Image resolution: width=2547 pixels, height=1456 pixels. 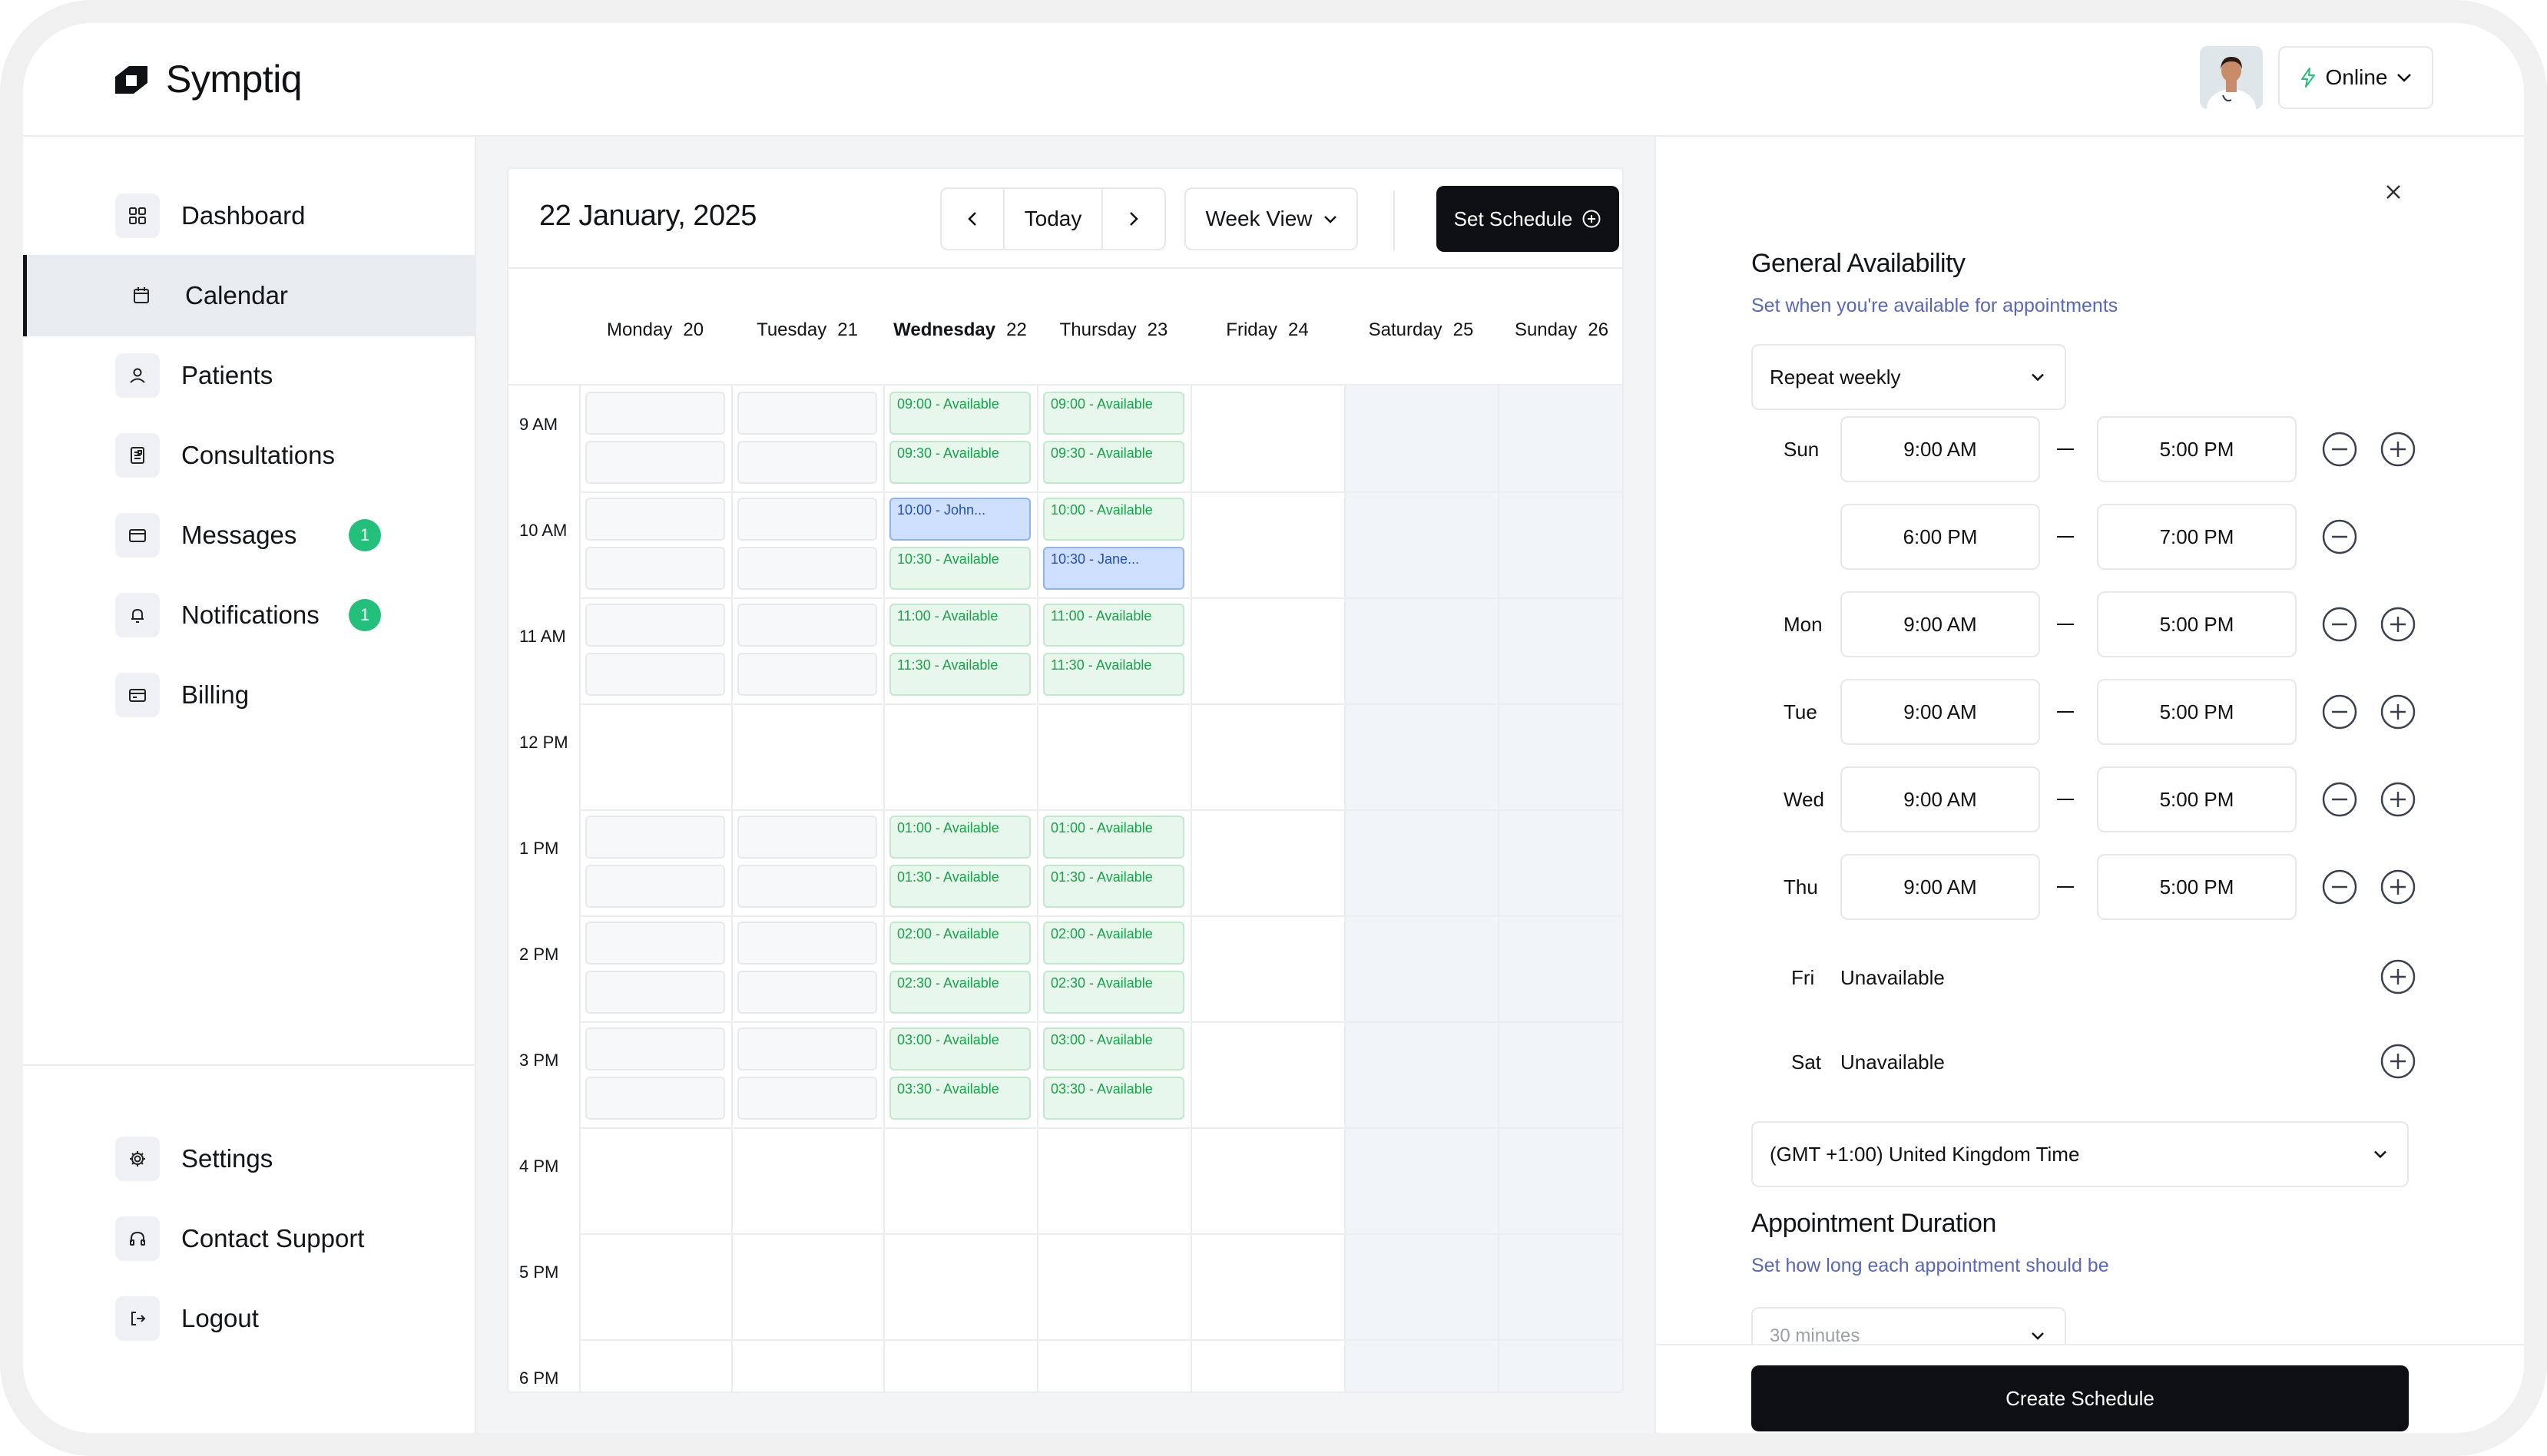 What do you see at coordinates (1114, 330) in the screenshot?
I see `day-header-thursday: Thursday 23` at bounding box center [1114, 330].